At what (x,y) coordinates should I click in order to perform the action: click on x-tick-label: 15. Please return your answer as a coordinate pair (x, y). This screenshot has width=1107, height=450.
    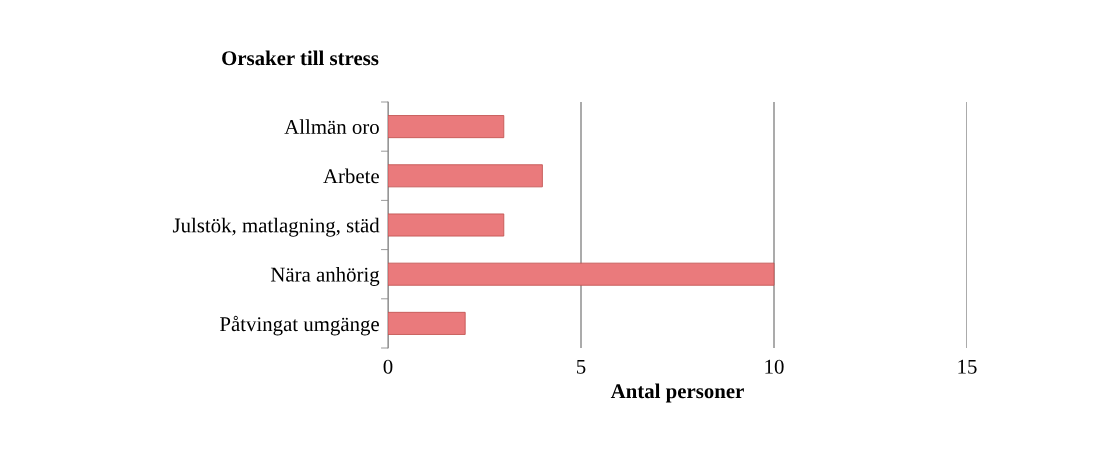
    Looking at the image, I should click on (967, 366).